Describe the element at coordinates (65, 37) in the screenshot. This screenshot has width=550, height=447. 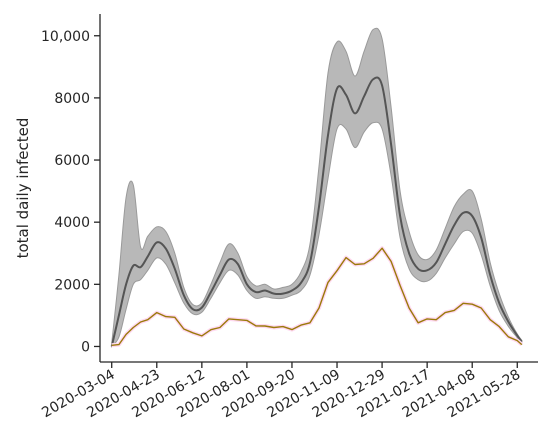
I see `y-tick-label: 10,000` at that location.